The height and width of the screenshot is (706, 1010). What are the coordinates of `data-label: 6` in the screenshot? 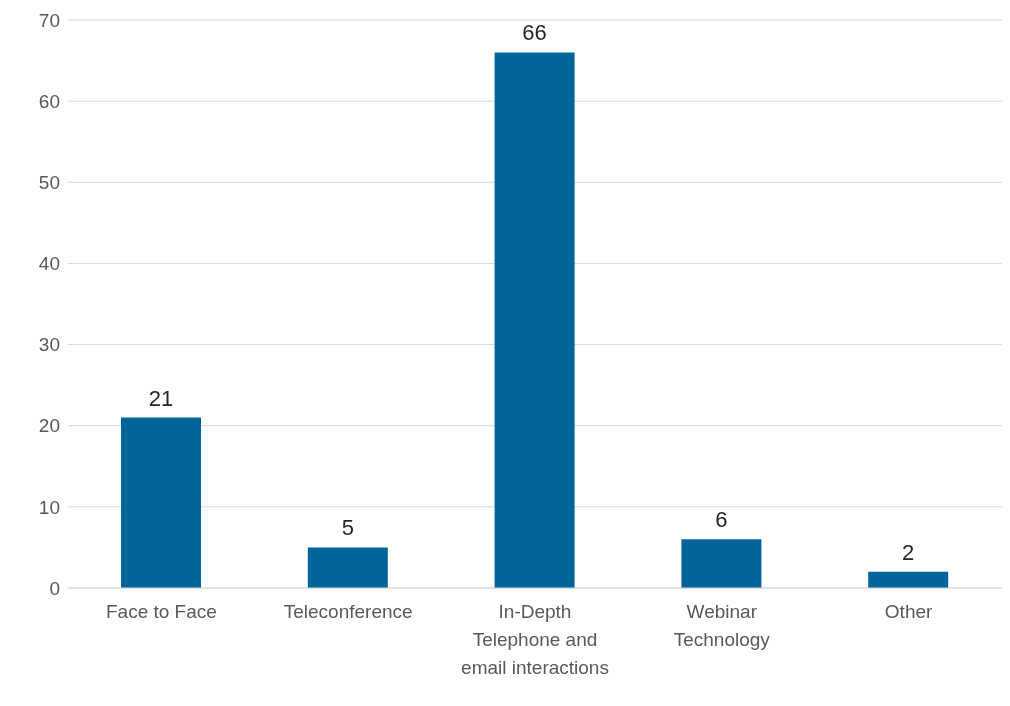 It's located at (721, 520).